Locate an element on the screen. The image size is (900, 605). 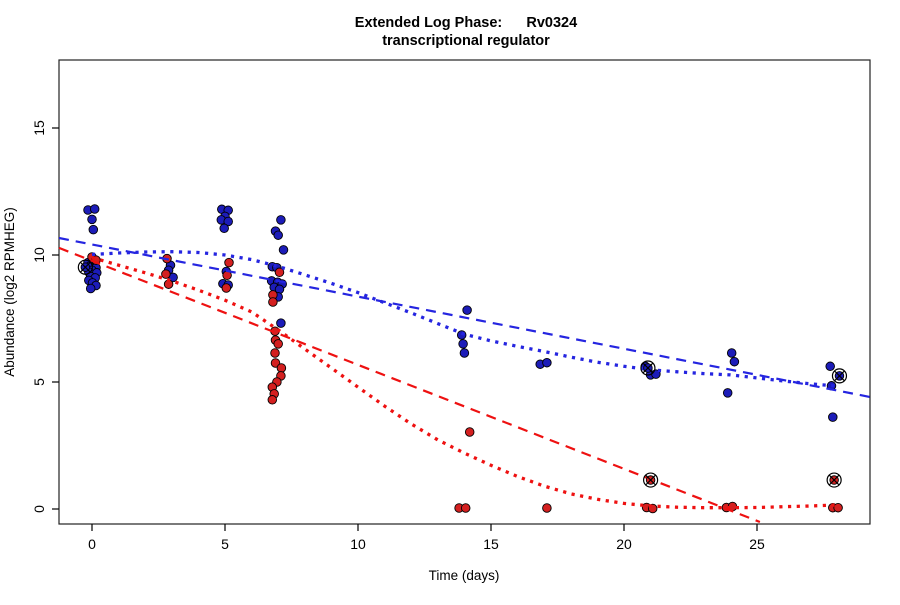
x-tick-label: 5 is located at coordinates (225, 544).